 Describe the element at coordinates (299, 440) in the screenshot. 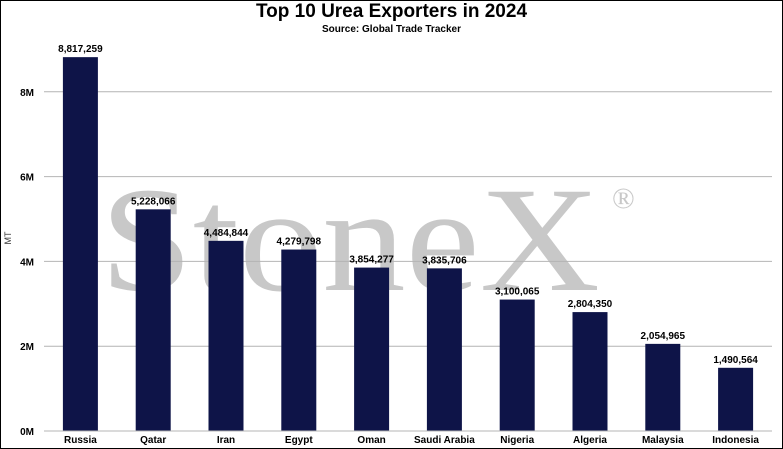

I see `x-tick-label: Egypt` at that location.